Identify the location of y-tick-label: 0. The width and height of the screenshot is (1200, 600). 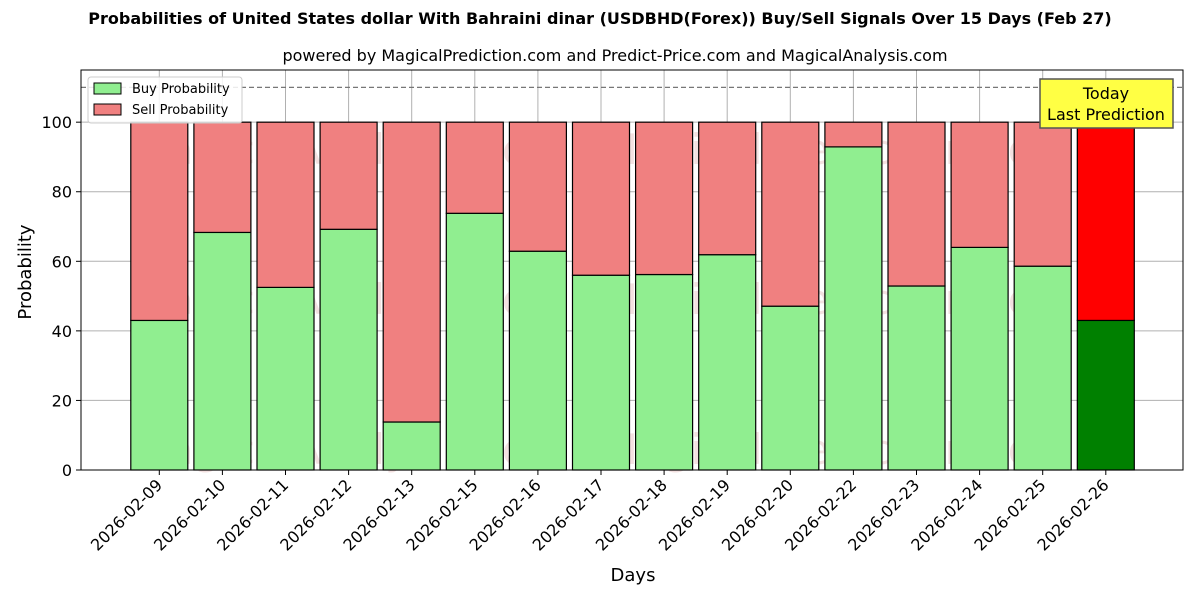
(67, 470).